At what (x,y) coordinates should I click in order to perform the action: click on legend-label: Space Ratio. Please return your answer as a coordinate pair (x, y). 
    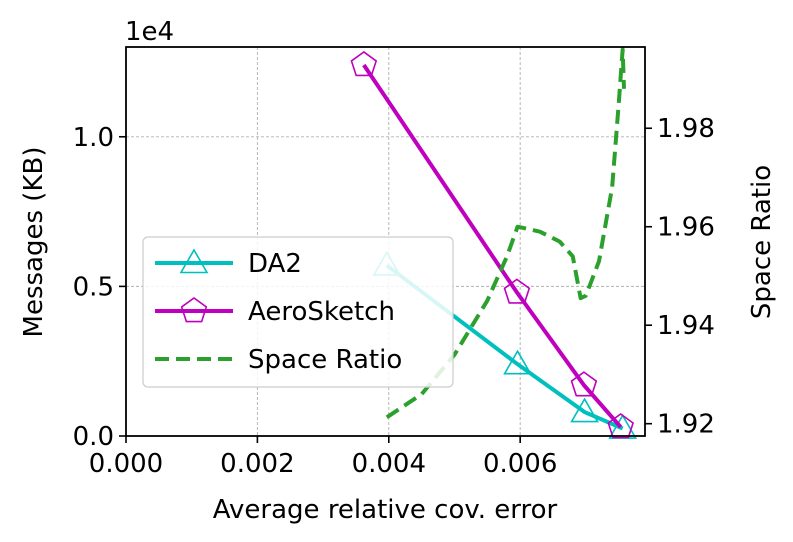
    Looking at the image, I should click on (325, 360).